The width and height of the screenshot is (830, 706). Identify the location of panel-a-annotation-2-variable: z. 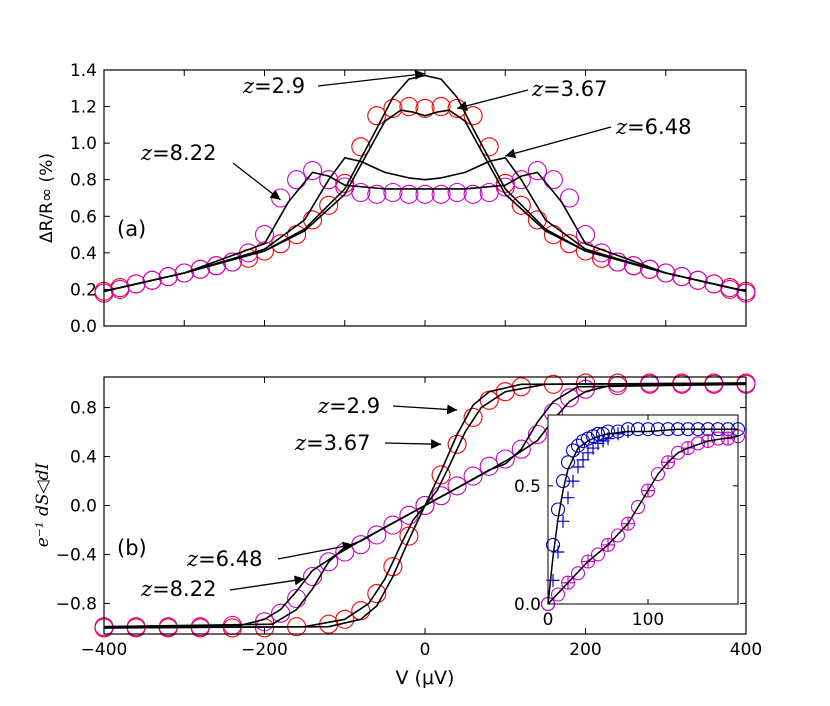
(621, 127).